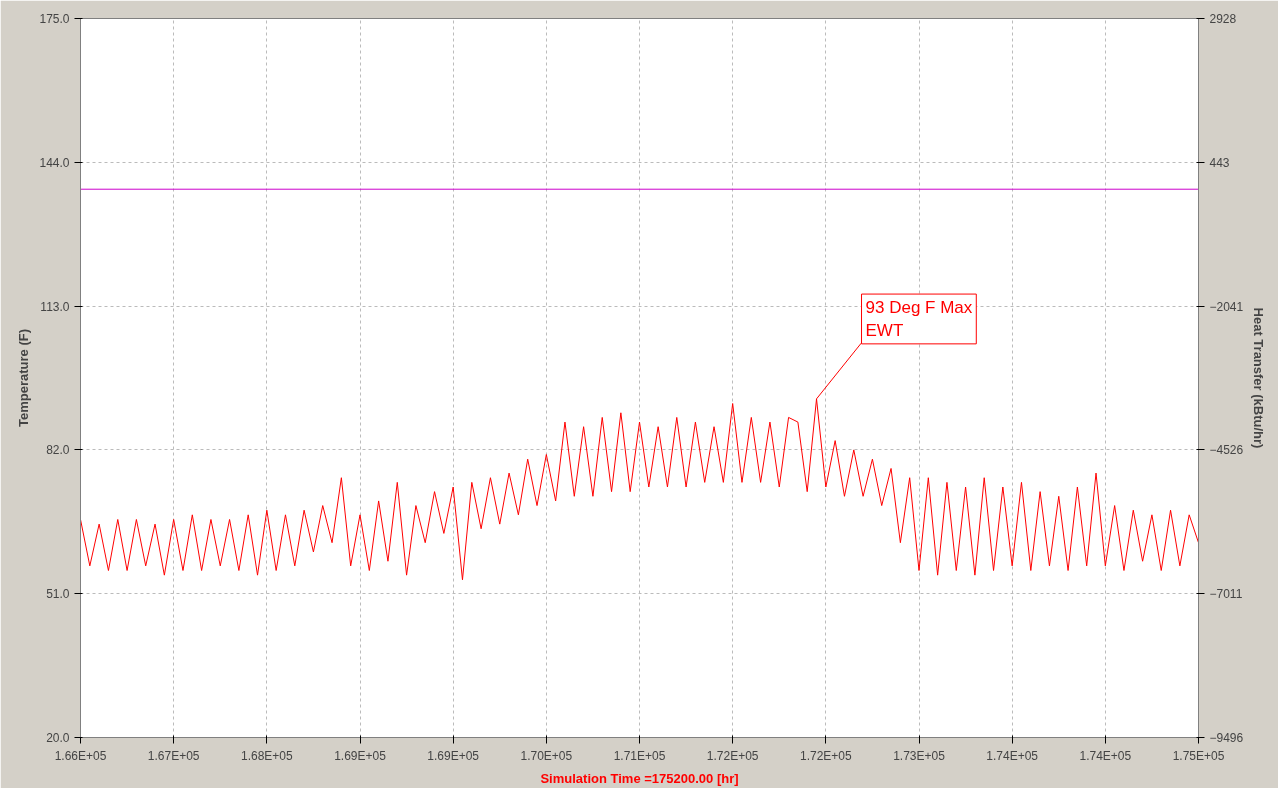 The image size is (1278, 788). What do you see at coordinates (1226, 450) in the screenshot?
I see `y2-tick-label: −4526` at bounding box center [1226, 450].